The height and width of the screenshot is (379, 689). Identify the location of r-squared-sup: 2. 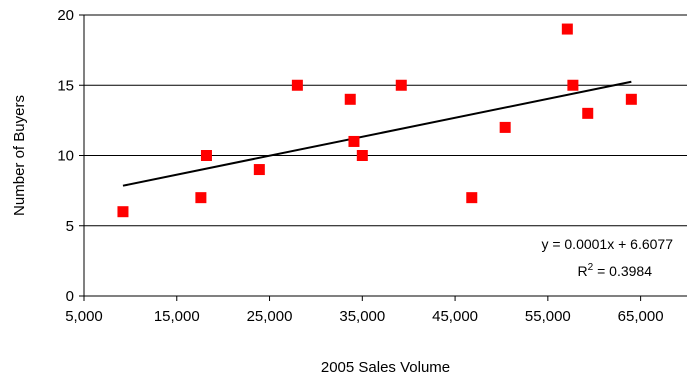
(591, 267).